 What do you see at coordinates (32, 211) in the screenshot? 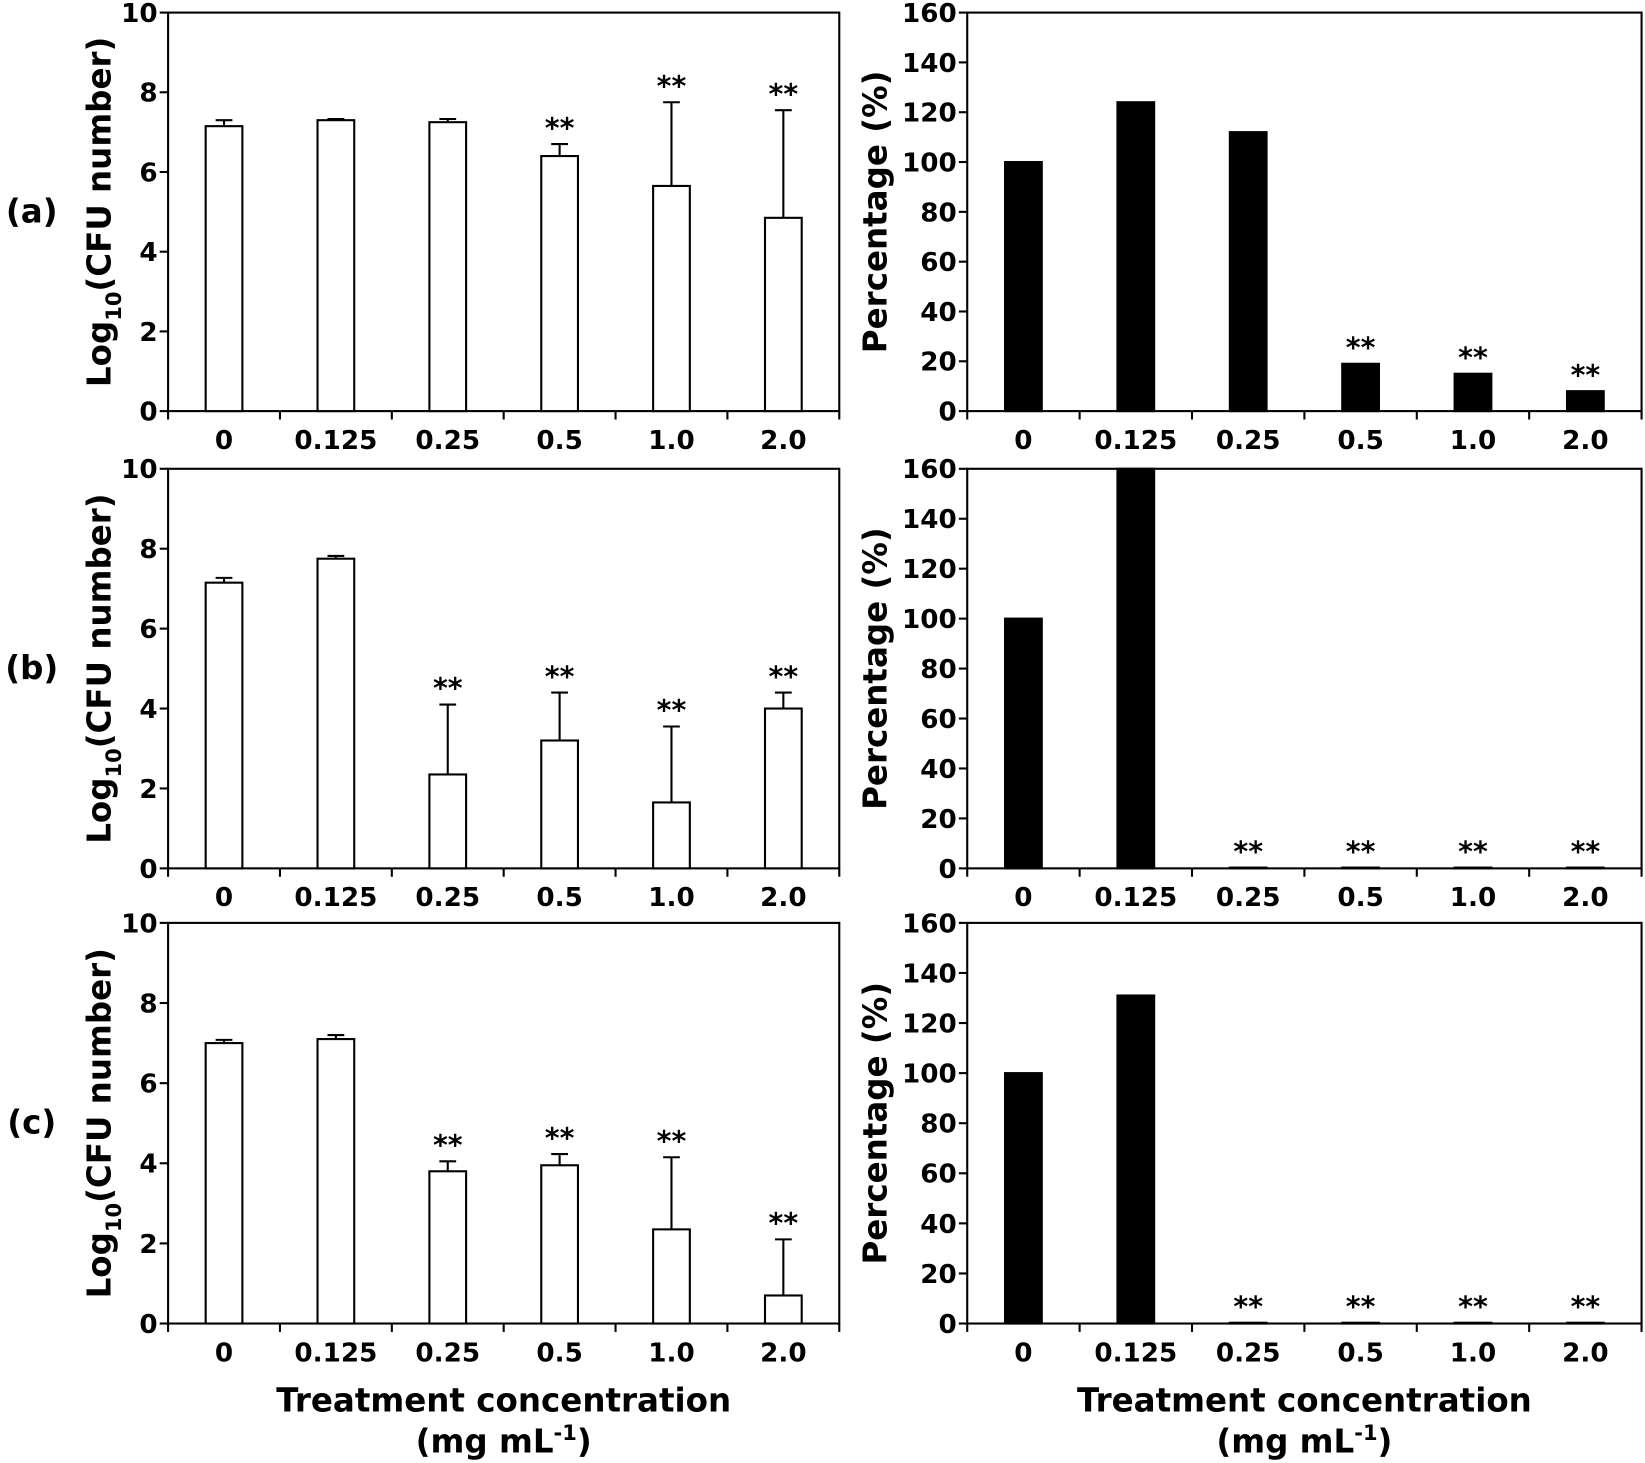
I see `panel-label: (a)` at bounding box center [32, 211].